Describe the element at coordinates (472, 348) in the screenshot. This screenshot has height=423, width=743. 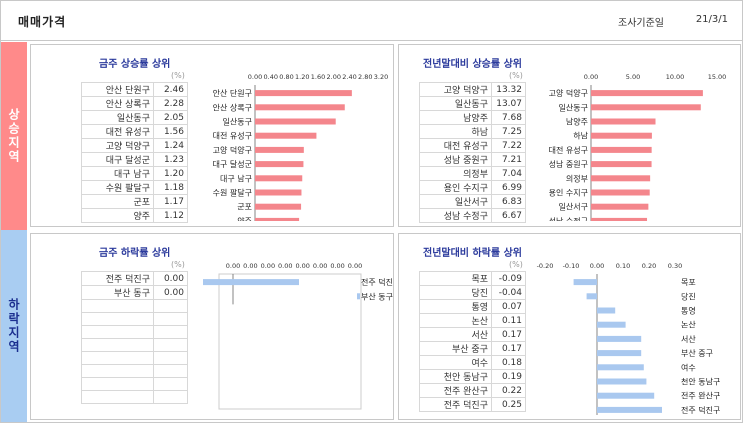
I see `table-row: 부산 중구 0.17` at that location.